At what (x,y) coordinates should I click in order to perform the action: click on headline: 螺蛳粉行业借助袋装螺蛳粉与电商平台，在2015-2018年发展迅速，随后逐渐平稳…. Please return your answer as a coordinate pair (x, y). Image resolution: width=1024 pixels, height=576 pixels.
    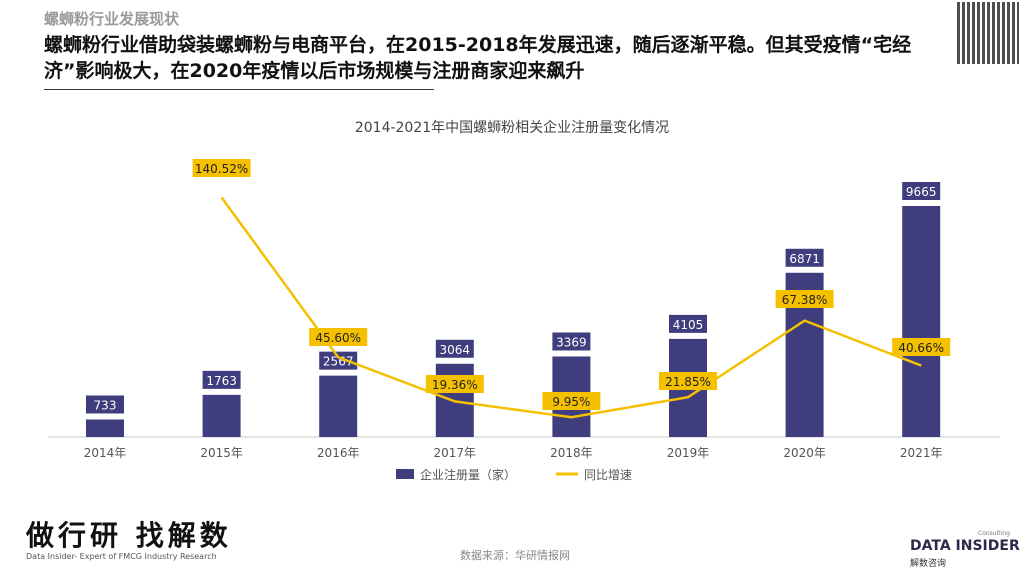
    Looking at the image, I should click on (478, 58).